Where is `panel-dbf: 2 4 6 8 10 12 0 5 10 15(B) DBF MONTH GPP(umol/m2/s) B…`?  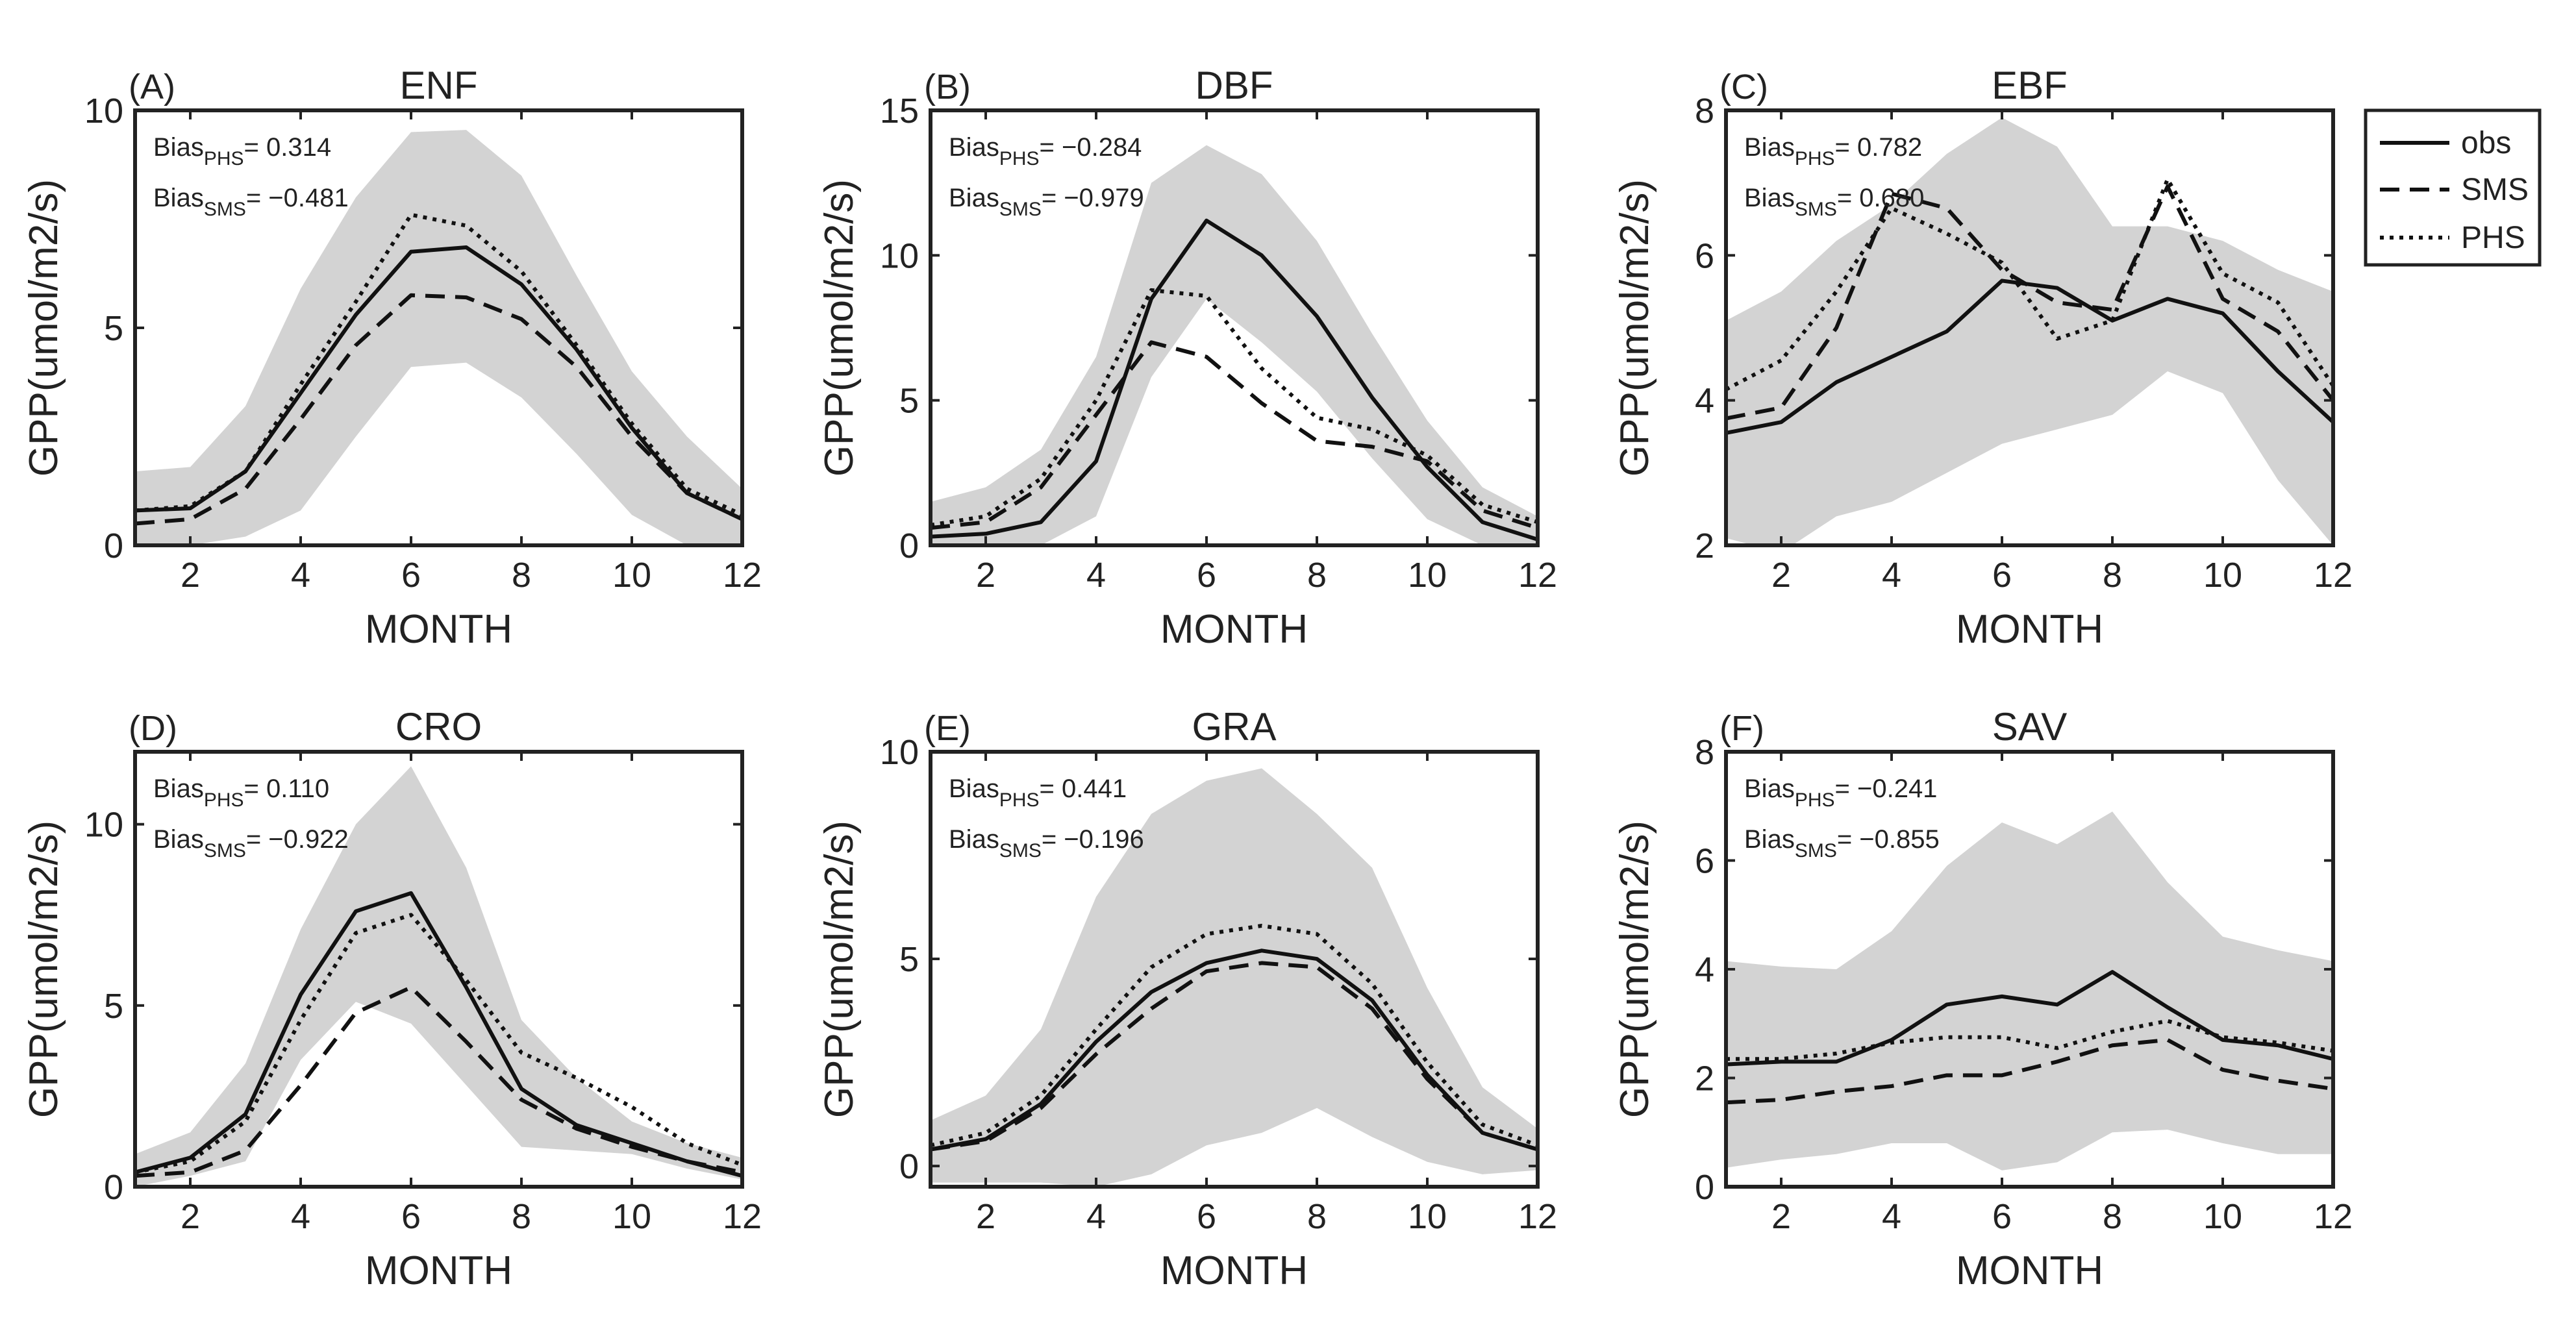 panel-dbf: 2 4 6 8 10 12 0 5 10 15(B) DBF MONTH GPP(umol/m2/s) B… is located at coordinates (1187, 358).